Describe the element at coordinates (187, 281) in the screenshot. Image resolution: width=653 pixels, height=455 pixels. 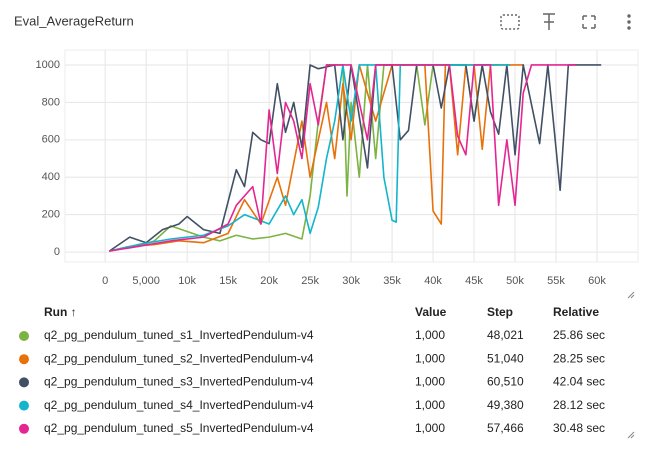
I see `x-tick-label: 10k` at that location.